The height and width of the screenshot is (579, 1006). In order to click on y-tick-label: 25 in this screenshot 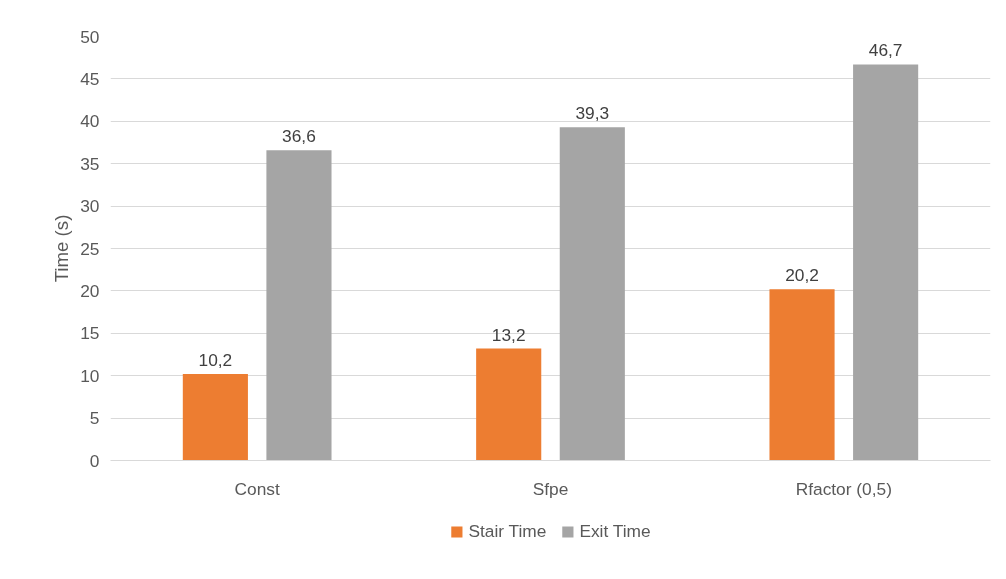, I will do `click(90, 248)`.